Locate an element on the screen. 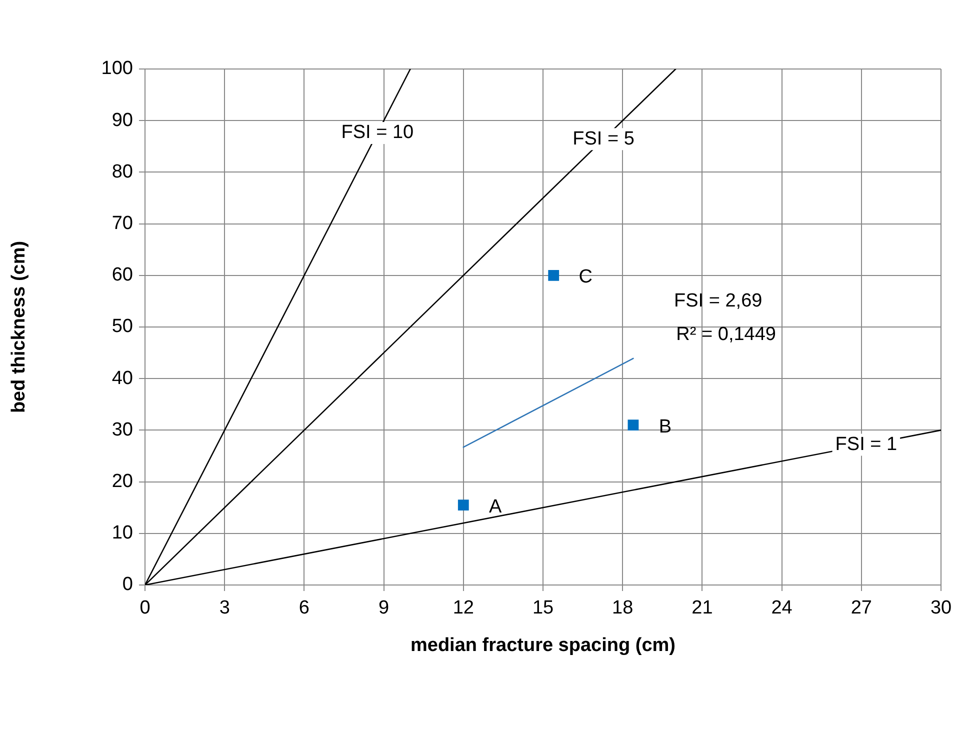 The height and width of the screenshot is (742, 969). y-tick-label: 50 is located at coordinates (122, 327).